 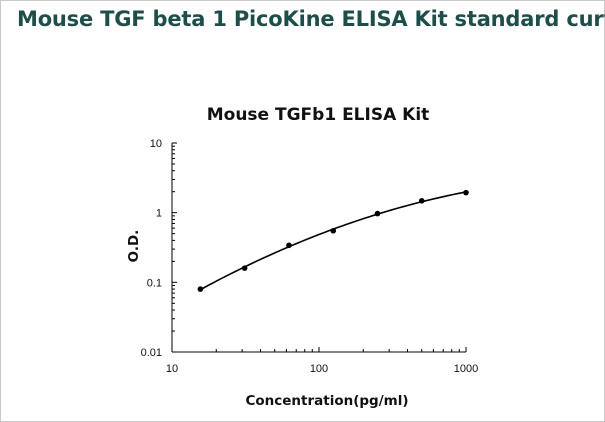 What do you see at coordinates (134, 246) in the screenshot?
I see `y-axis-label: O.D.` at bounding box center [134, 246].